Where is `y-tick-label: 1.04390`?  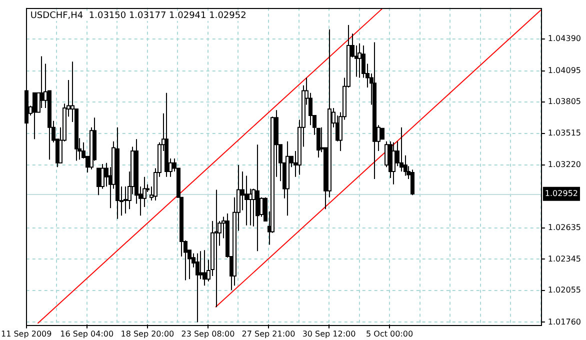
y-tick-label: 1.04390 is located at coordinates (565, 39).